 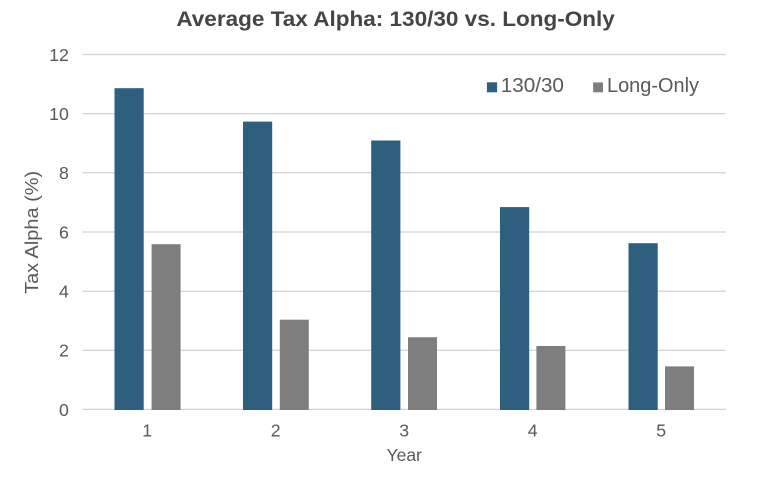 What do you see at coordinates (59, 55) in the screenshot?
I see `svg-text: 12` at bounding box center [59, 55].